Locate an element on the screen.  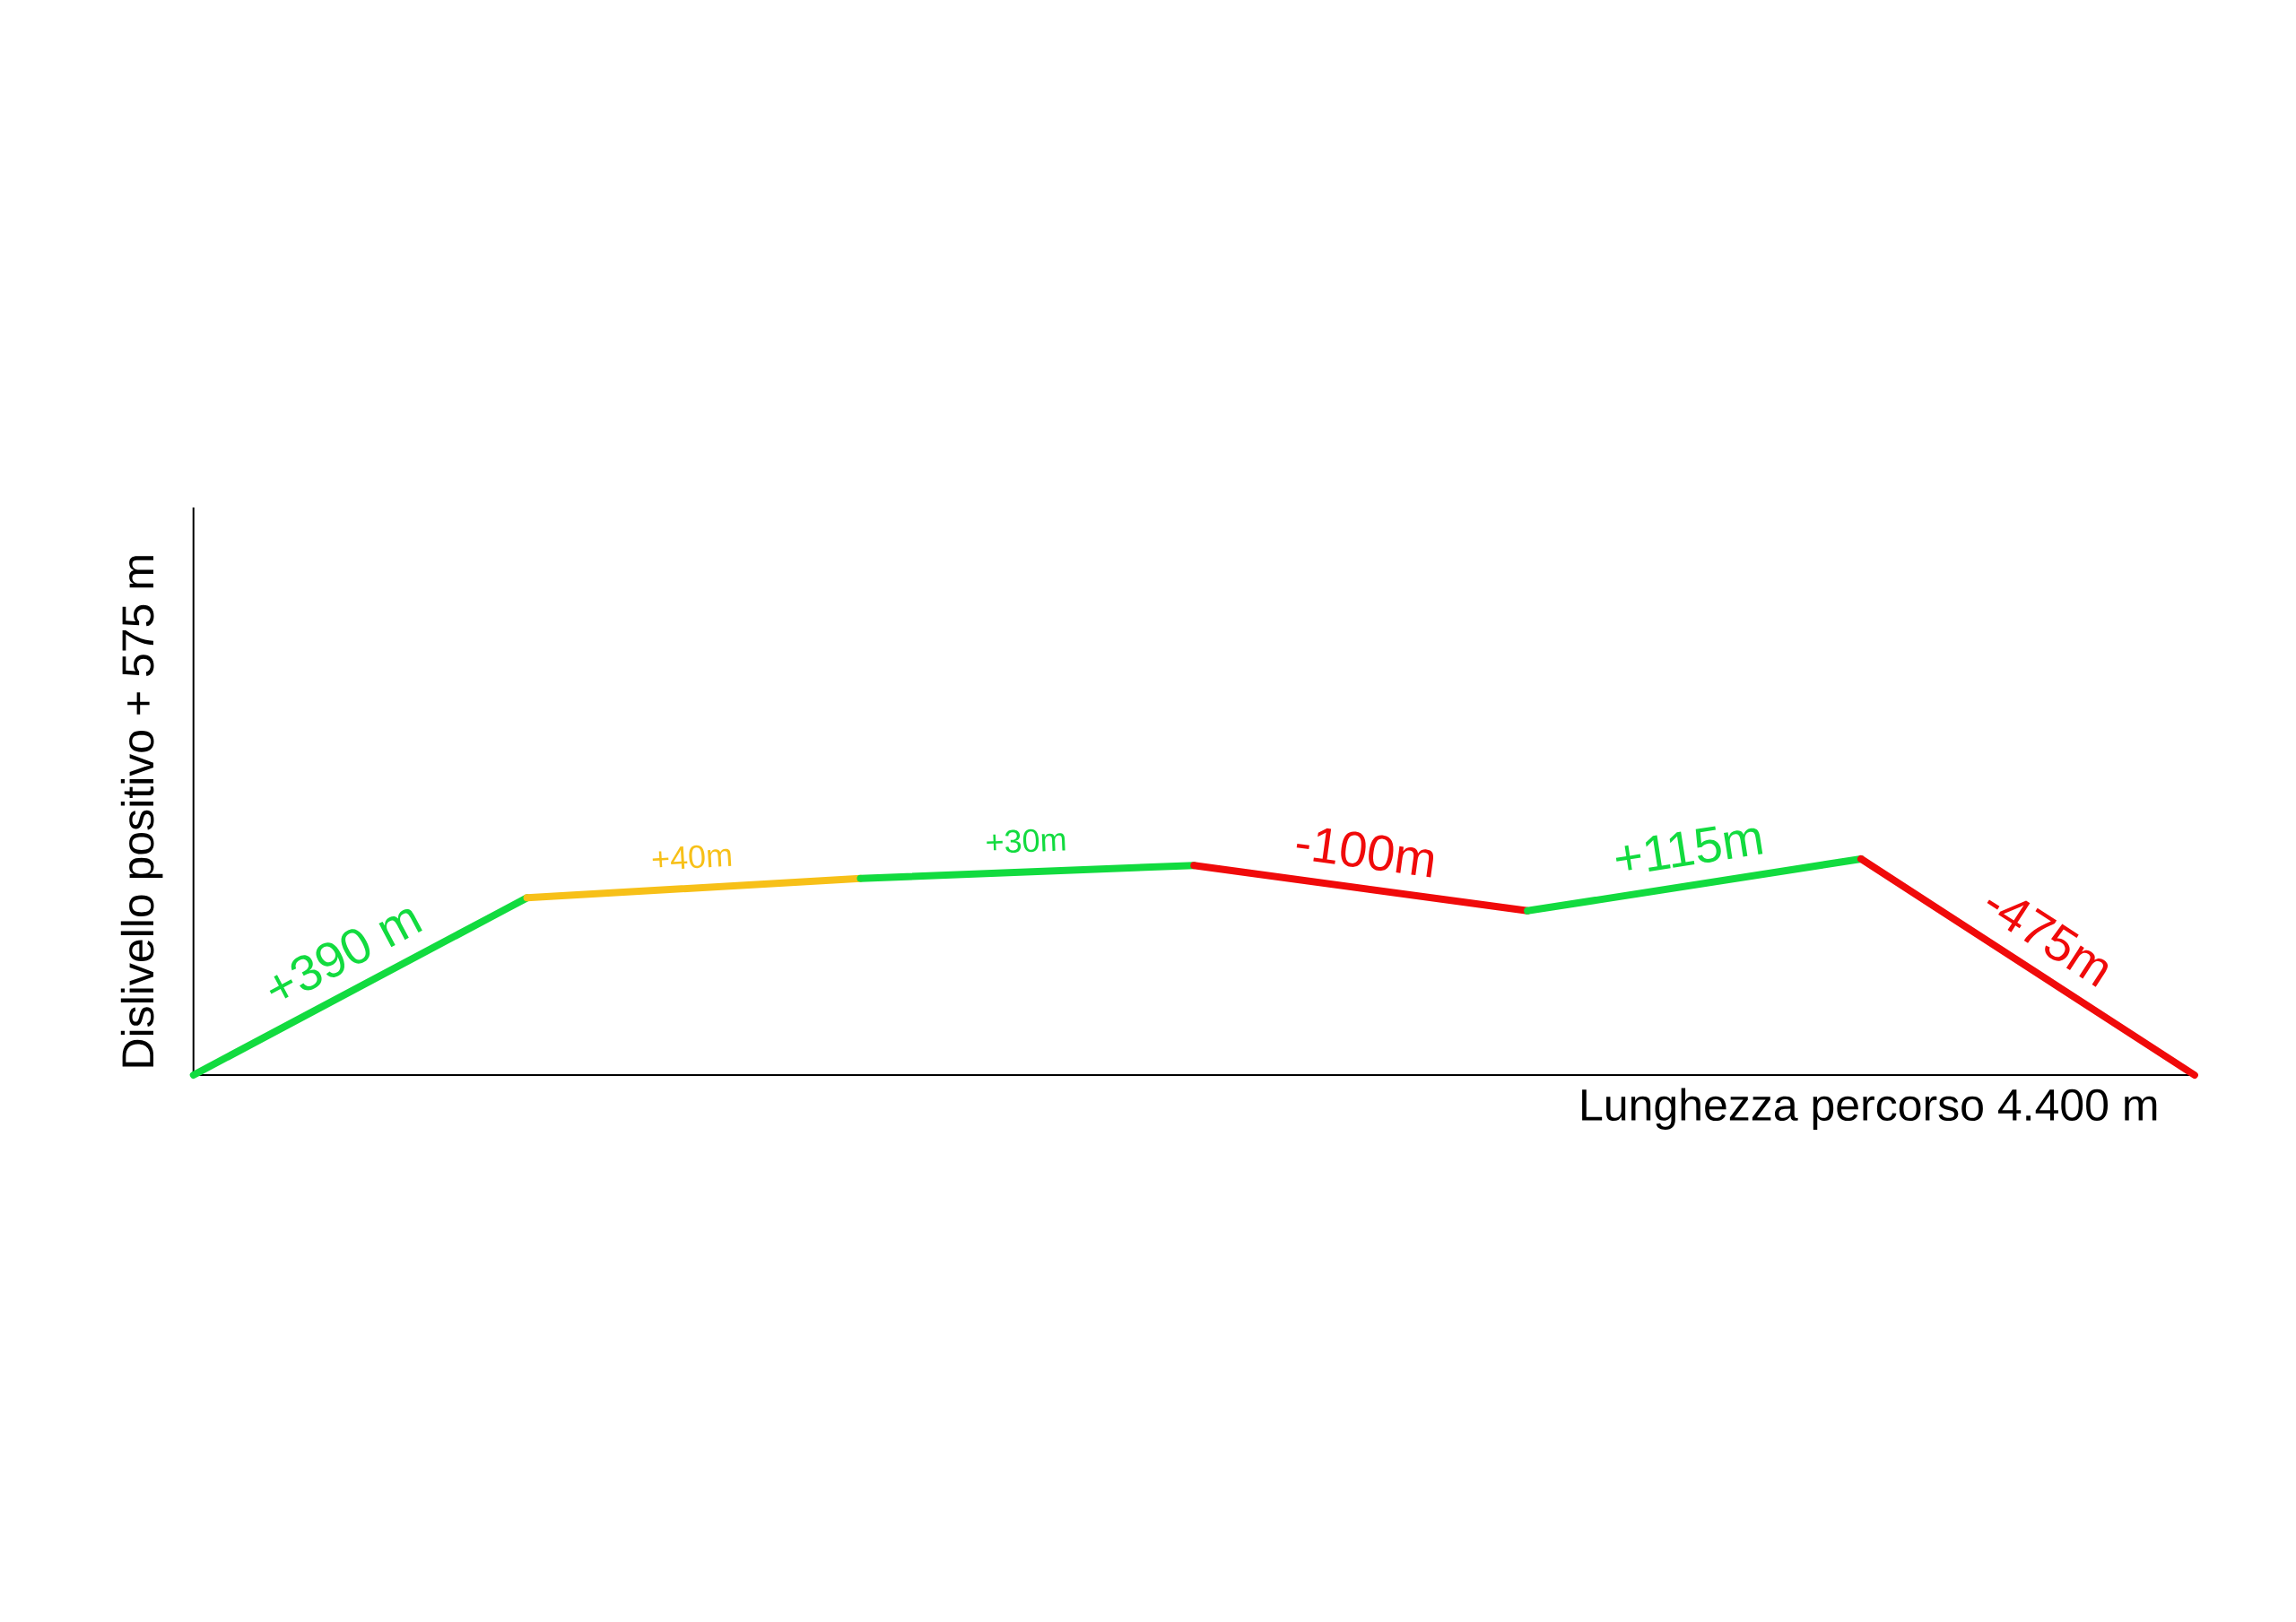
series-label: +30m is located at coordinates (1026, 841).